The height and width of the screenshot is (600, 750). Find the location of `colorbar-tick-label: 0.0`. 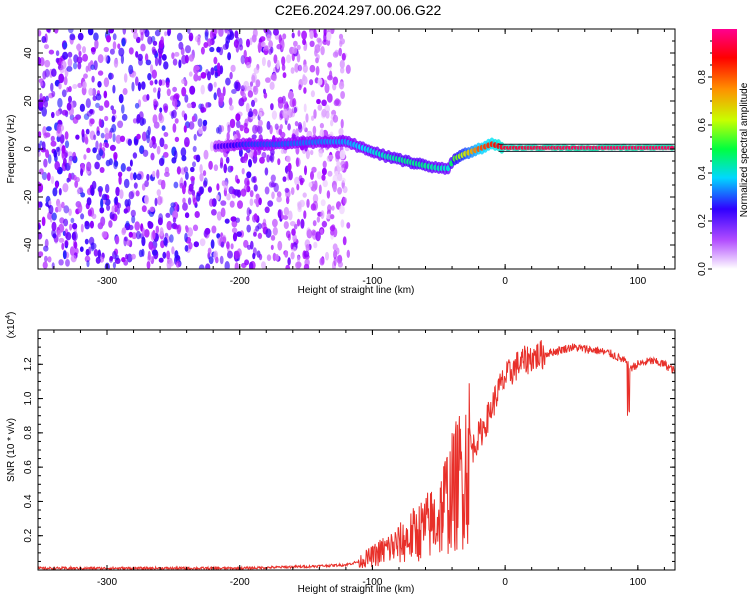

colorbar-tick-label: 0.0 is located at coordinates (702, 269).